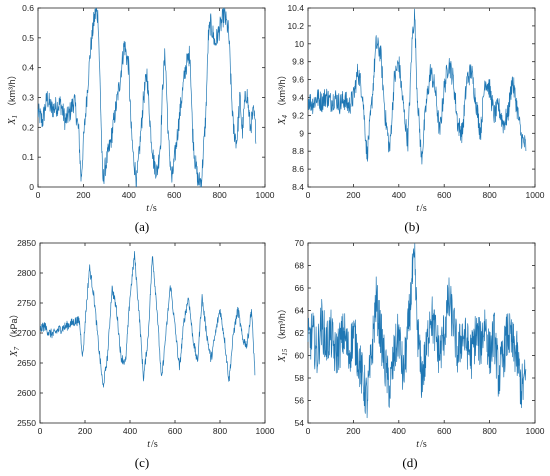  What do you see at coordinates (298, 62) in the screenshot?
I see `y-tick-label: 9.8` at bounding box center [298, 62].